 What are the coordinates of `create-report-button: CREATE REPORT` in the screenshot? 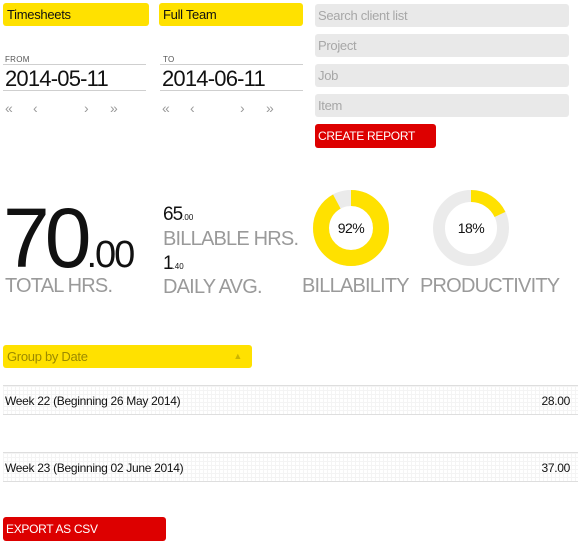 It's located at (375, 136).